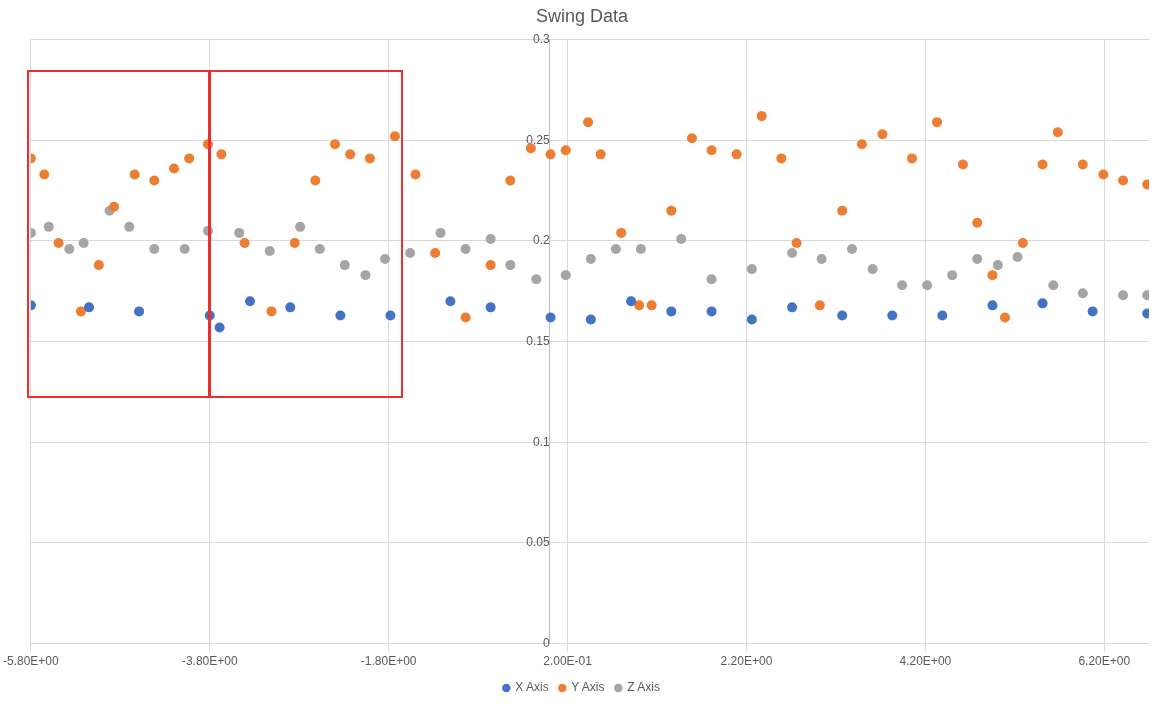 Image resolution: width=1154 pixels, height=704 pixels. Describe the element at coordinates (209, 661) in the screenshot. I see `x-tick-label: -3.80E+00` at that location.